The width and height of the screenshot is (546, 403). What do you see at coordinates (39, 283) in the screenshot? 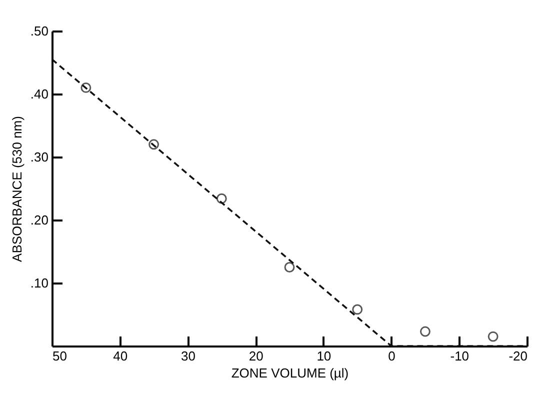
I see `y-tick-label: .10` at bounding box center [39, 283].